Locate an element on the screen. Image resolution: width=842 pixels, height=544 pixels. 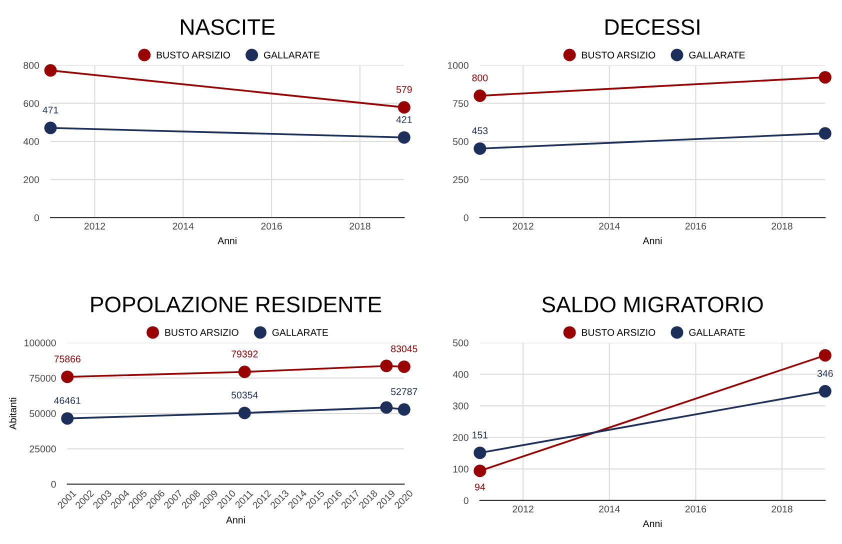
data-label: 79392 is located at coordinates (245, 354).